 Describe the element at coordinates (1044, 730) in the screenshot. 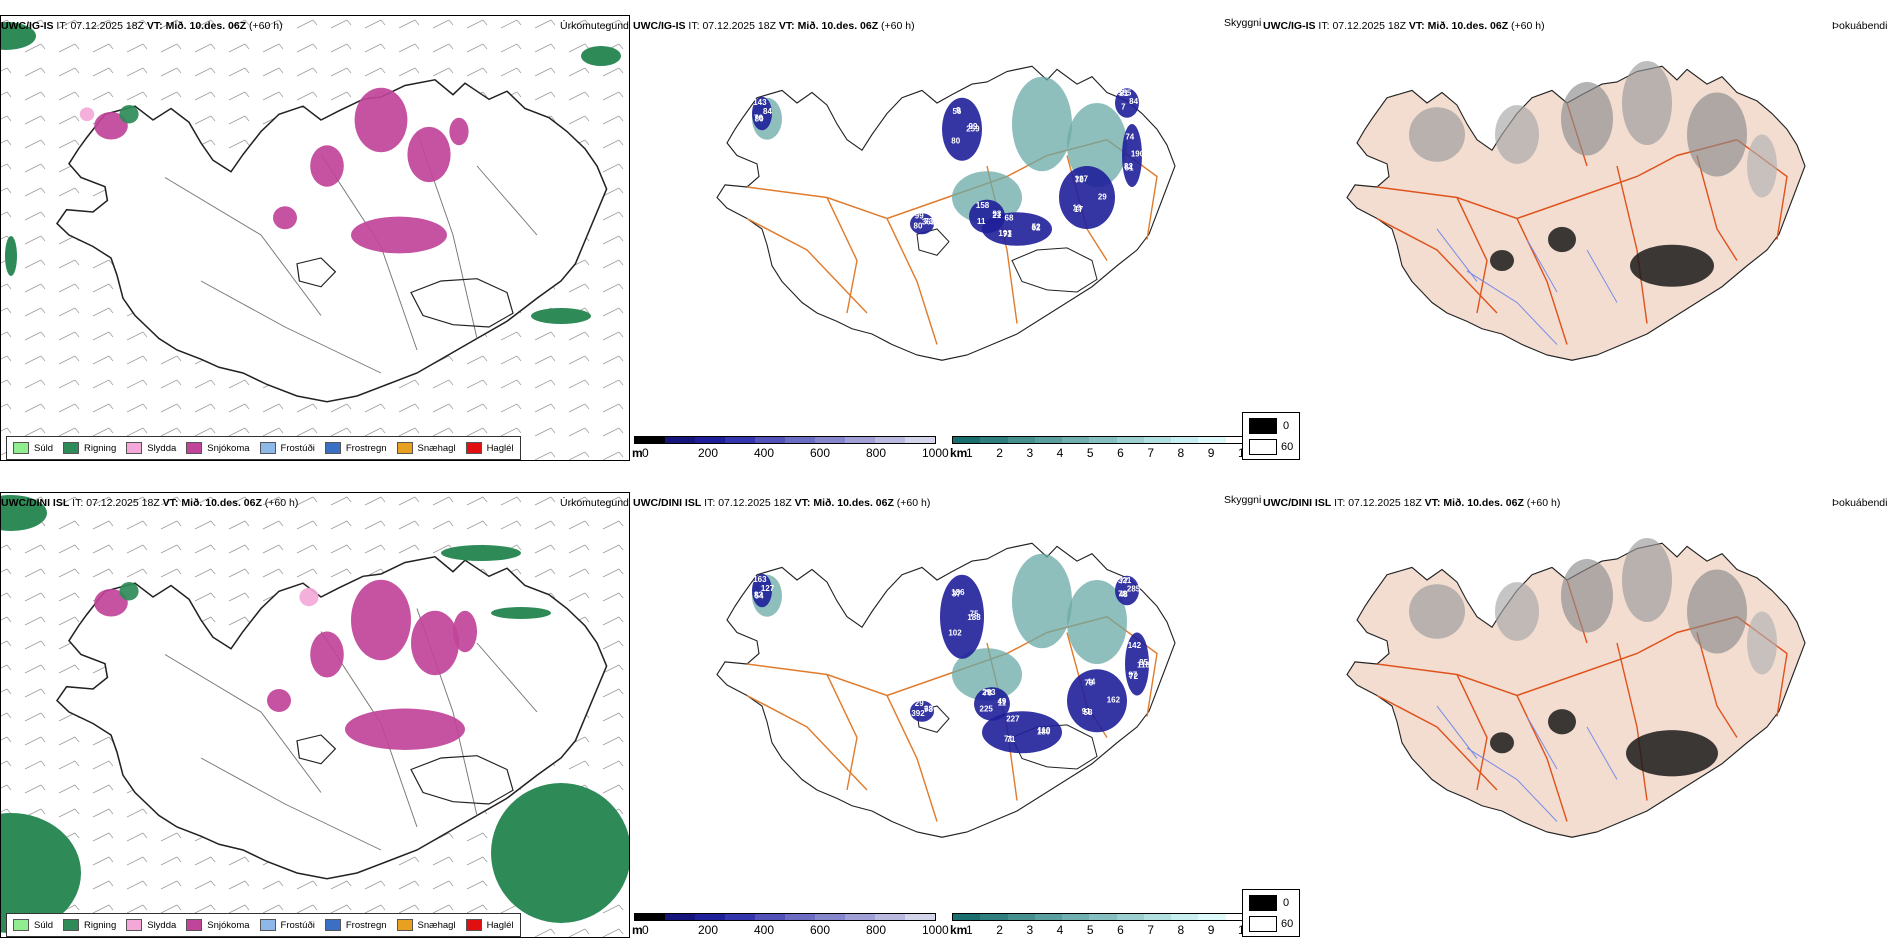

I see `ceiling-value: 110` at that location.